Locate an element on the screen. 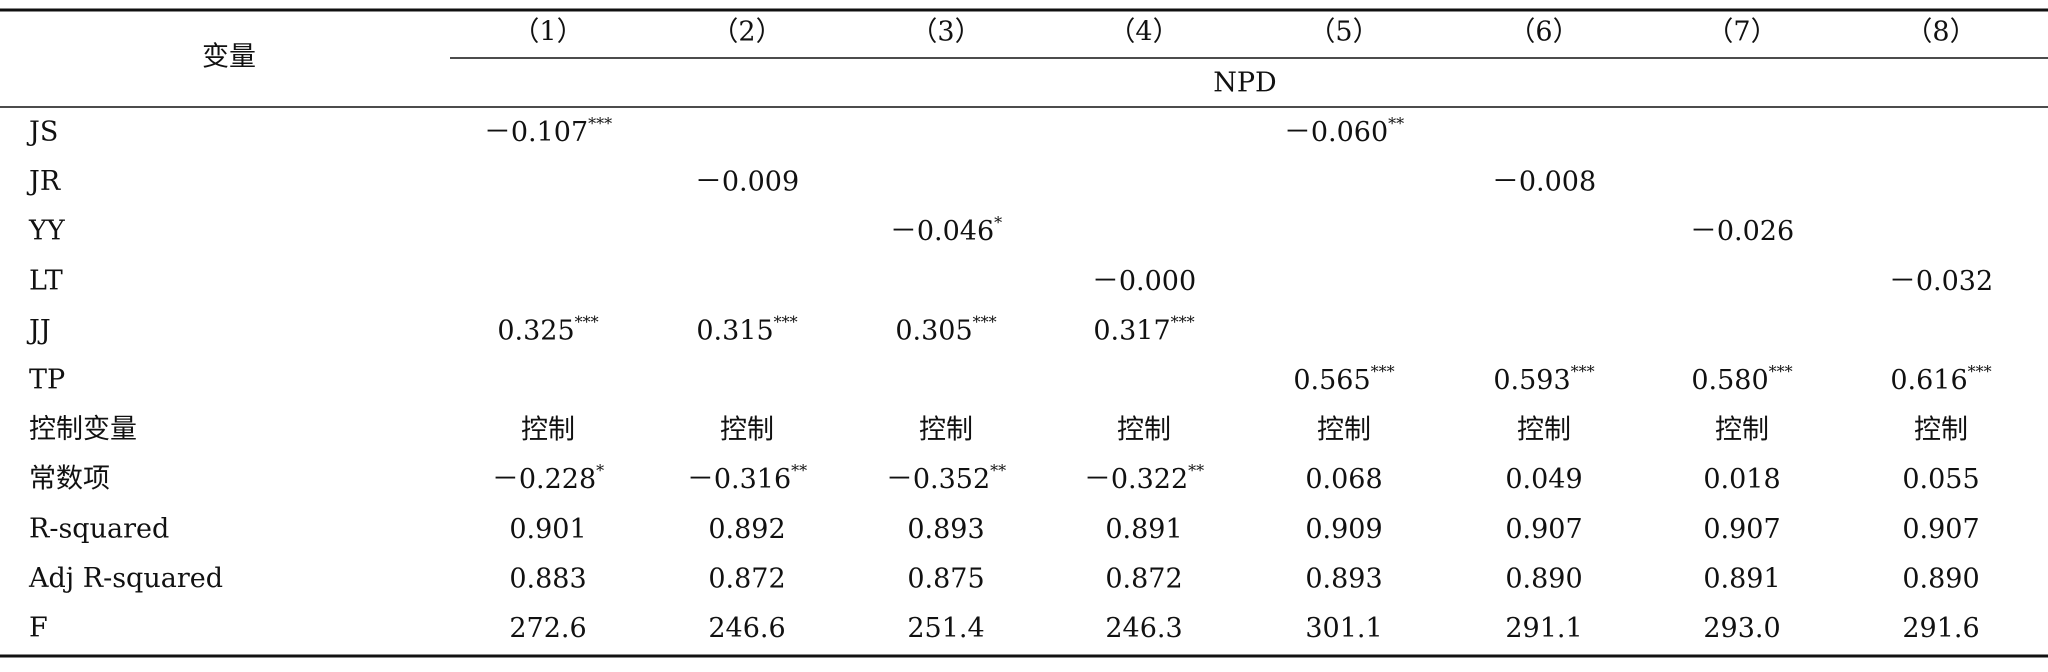 This screenshot has width=2048, height=672. cell-value: 0.580 is located at coordinates (1729, 380).